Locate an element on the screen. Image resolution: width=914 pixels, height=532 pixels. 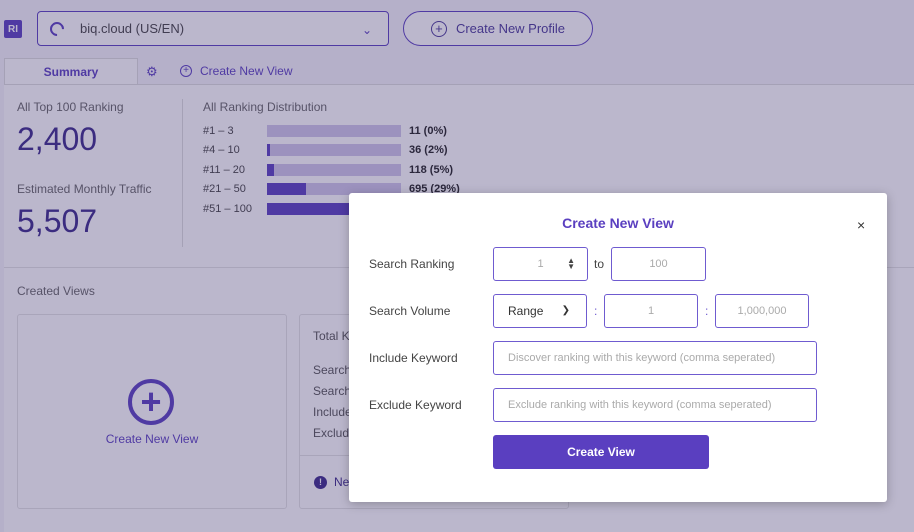
tab-create-new-view-label: Create New View is located at coordinates (246, 71).